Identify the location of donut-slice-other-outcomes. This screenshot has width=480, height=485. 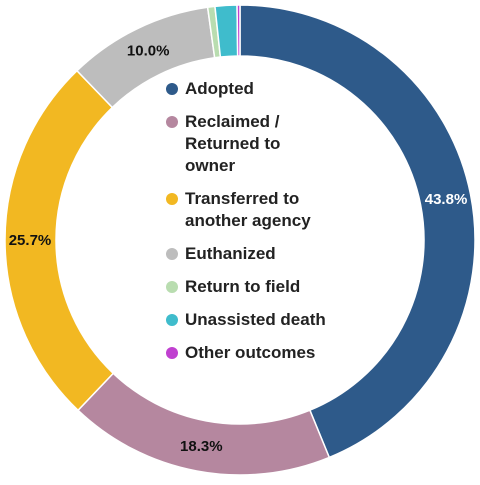
(238, 30).